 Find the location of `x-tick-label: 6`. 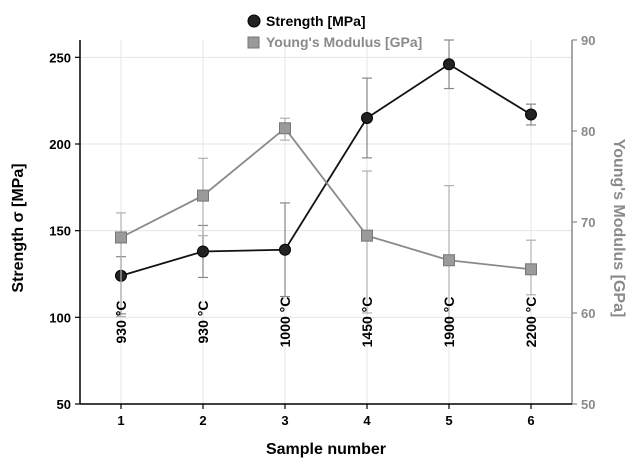

x-tick-label: 6 is located at coordinates (530, 420).